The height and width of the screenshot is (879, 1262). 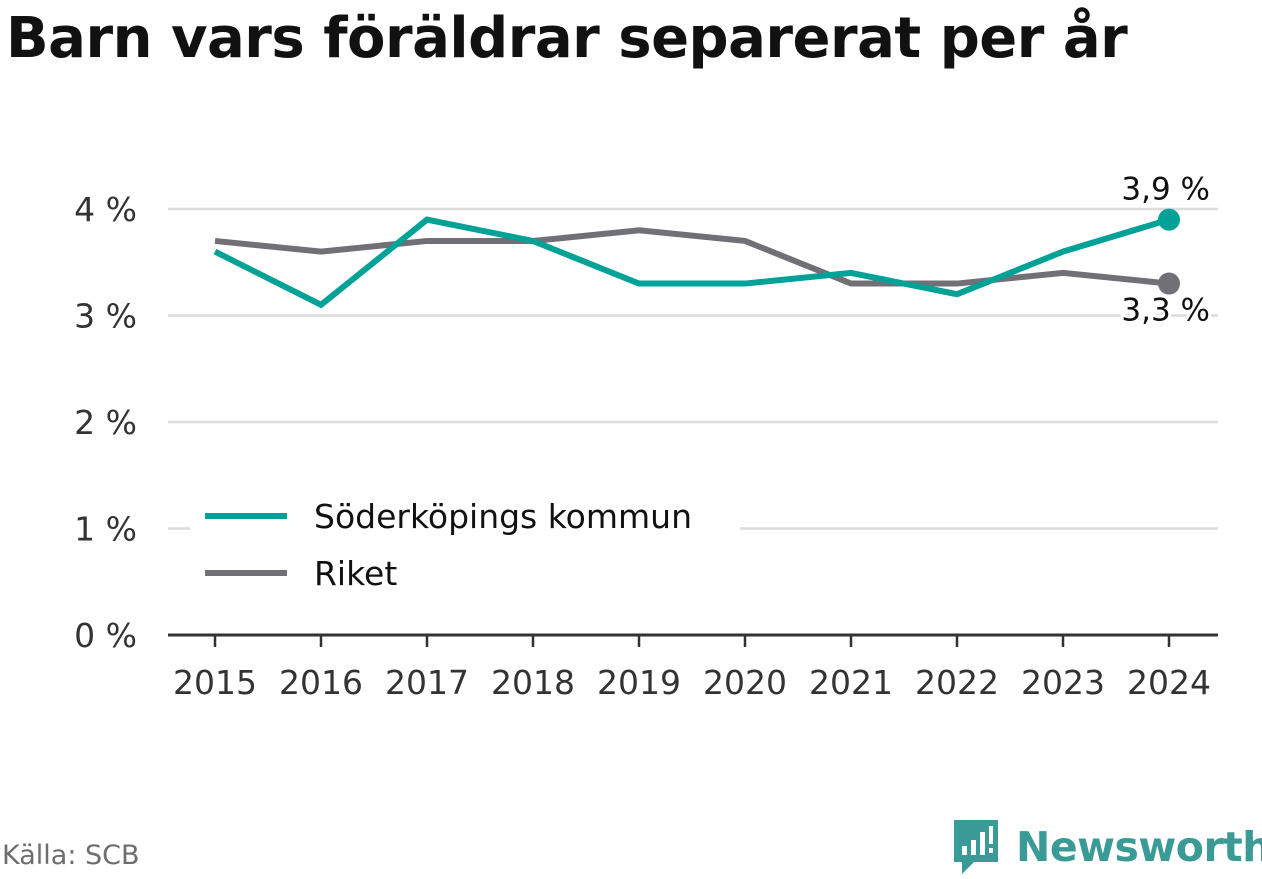 I want to click on end-labels: 3,9 % 3,3 %, so click(x=1165, y=250).